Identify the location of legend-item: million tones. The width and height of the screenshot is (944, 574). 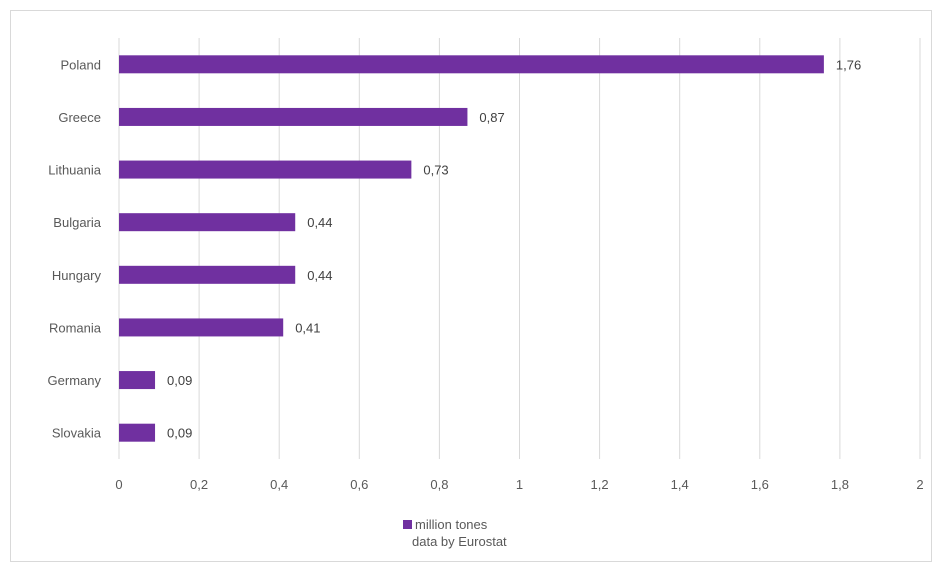
(455, 524).